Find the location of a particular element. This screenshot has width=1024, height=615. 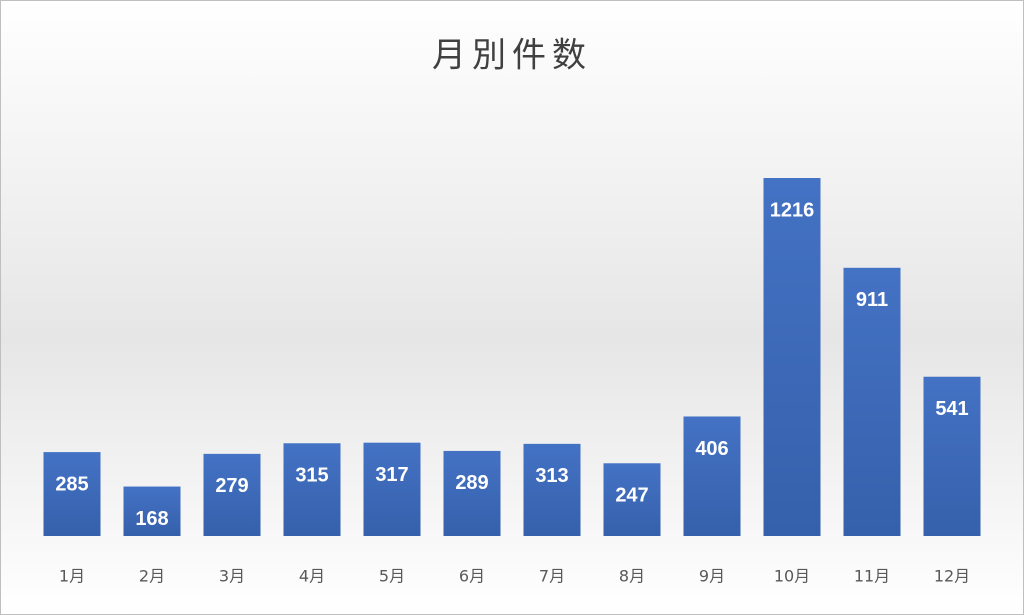

data-label: 168 is located at coordinates (151, 519).